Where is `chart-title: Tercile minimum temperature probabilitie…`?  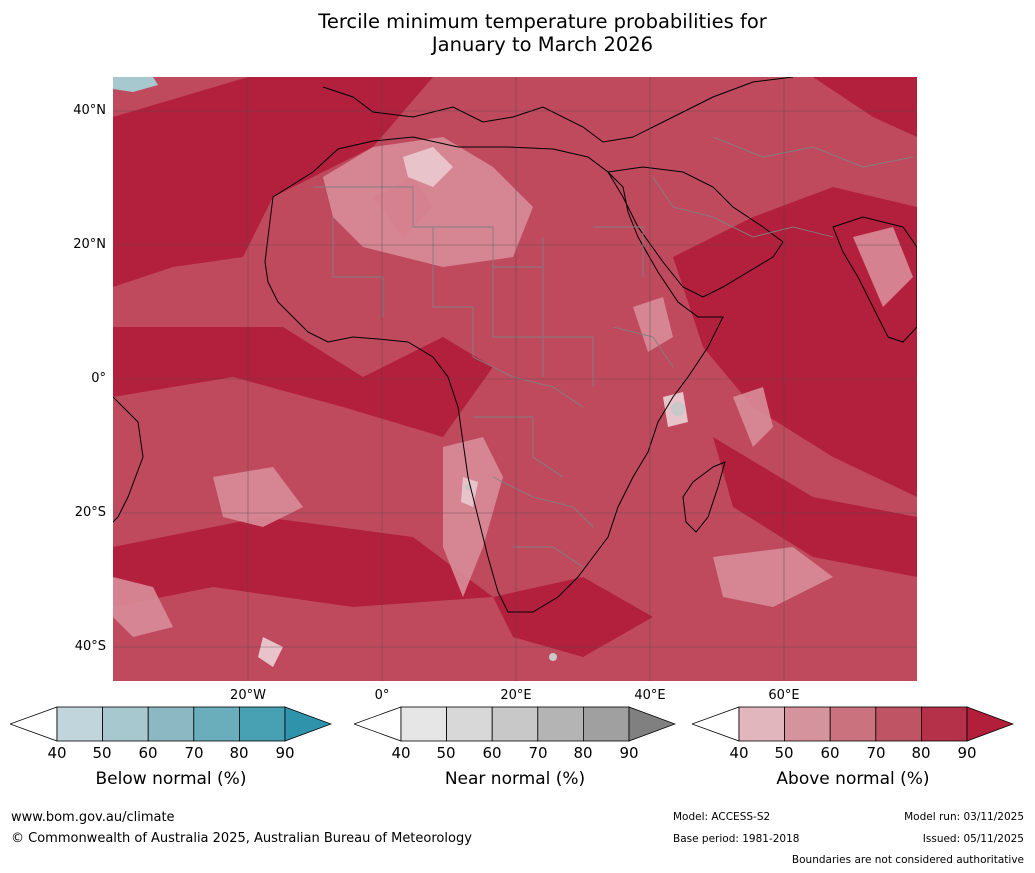
chart-title: Tercile minimum temperature probabilitie… is located at coordinates (517, 33).